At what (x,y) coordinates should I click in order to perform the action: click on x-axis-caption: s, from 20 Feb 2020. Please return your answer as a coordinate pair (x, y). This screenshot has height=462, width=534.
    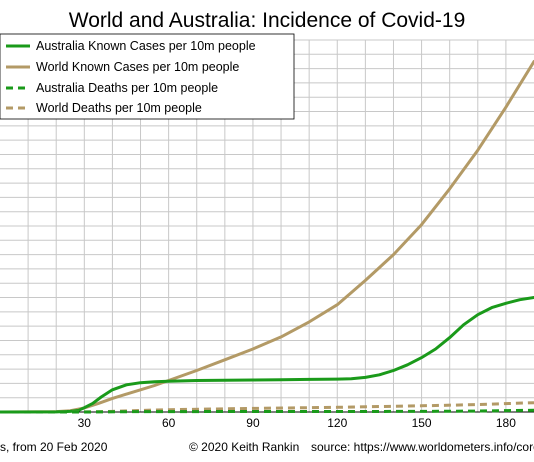
    Looking at the image, I should click on (54, 447).